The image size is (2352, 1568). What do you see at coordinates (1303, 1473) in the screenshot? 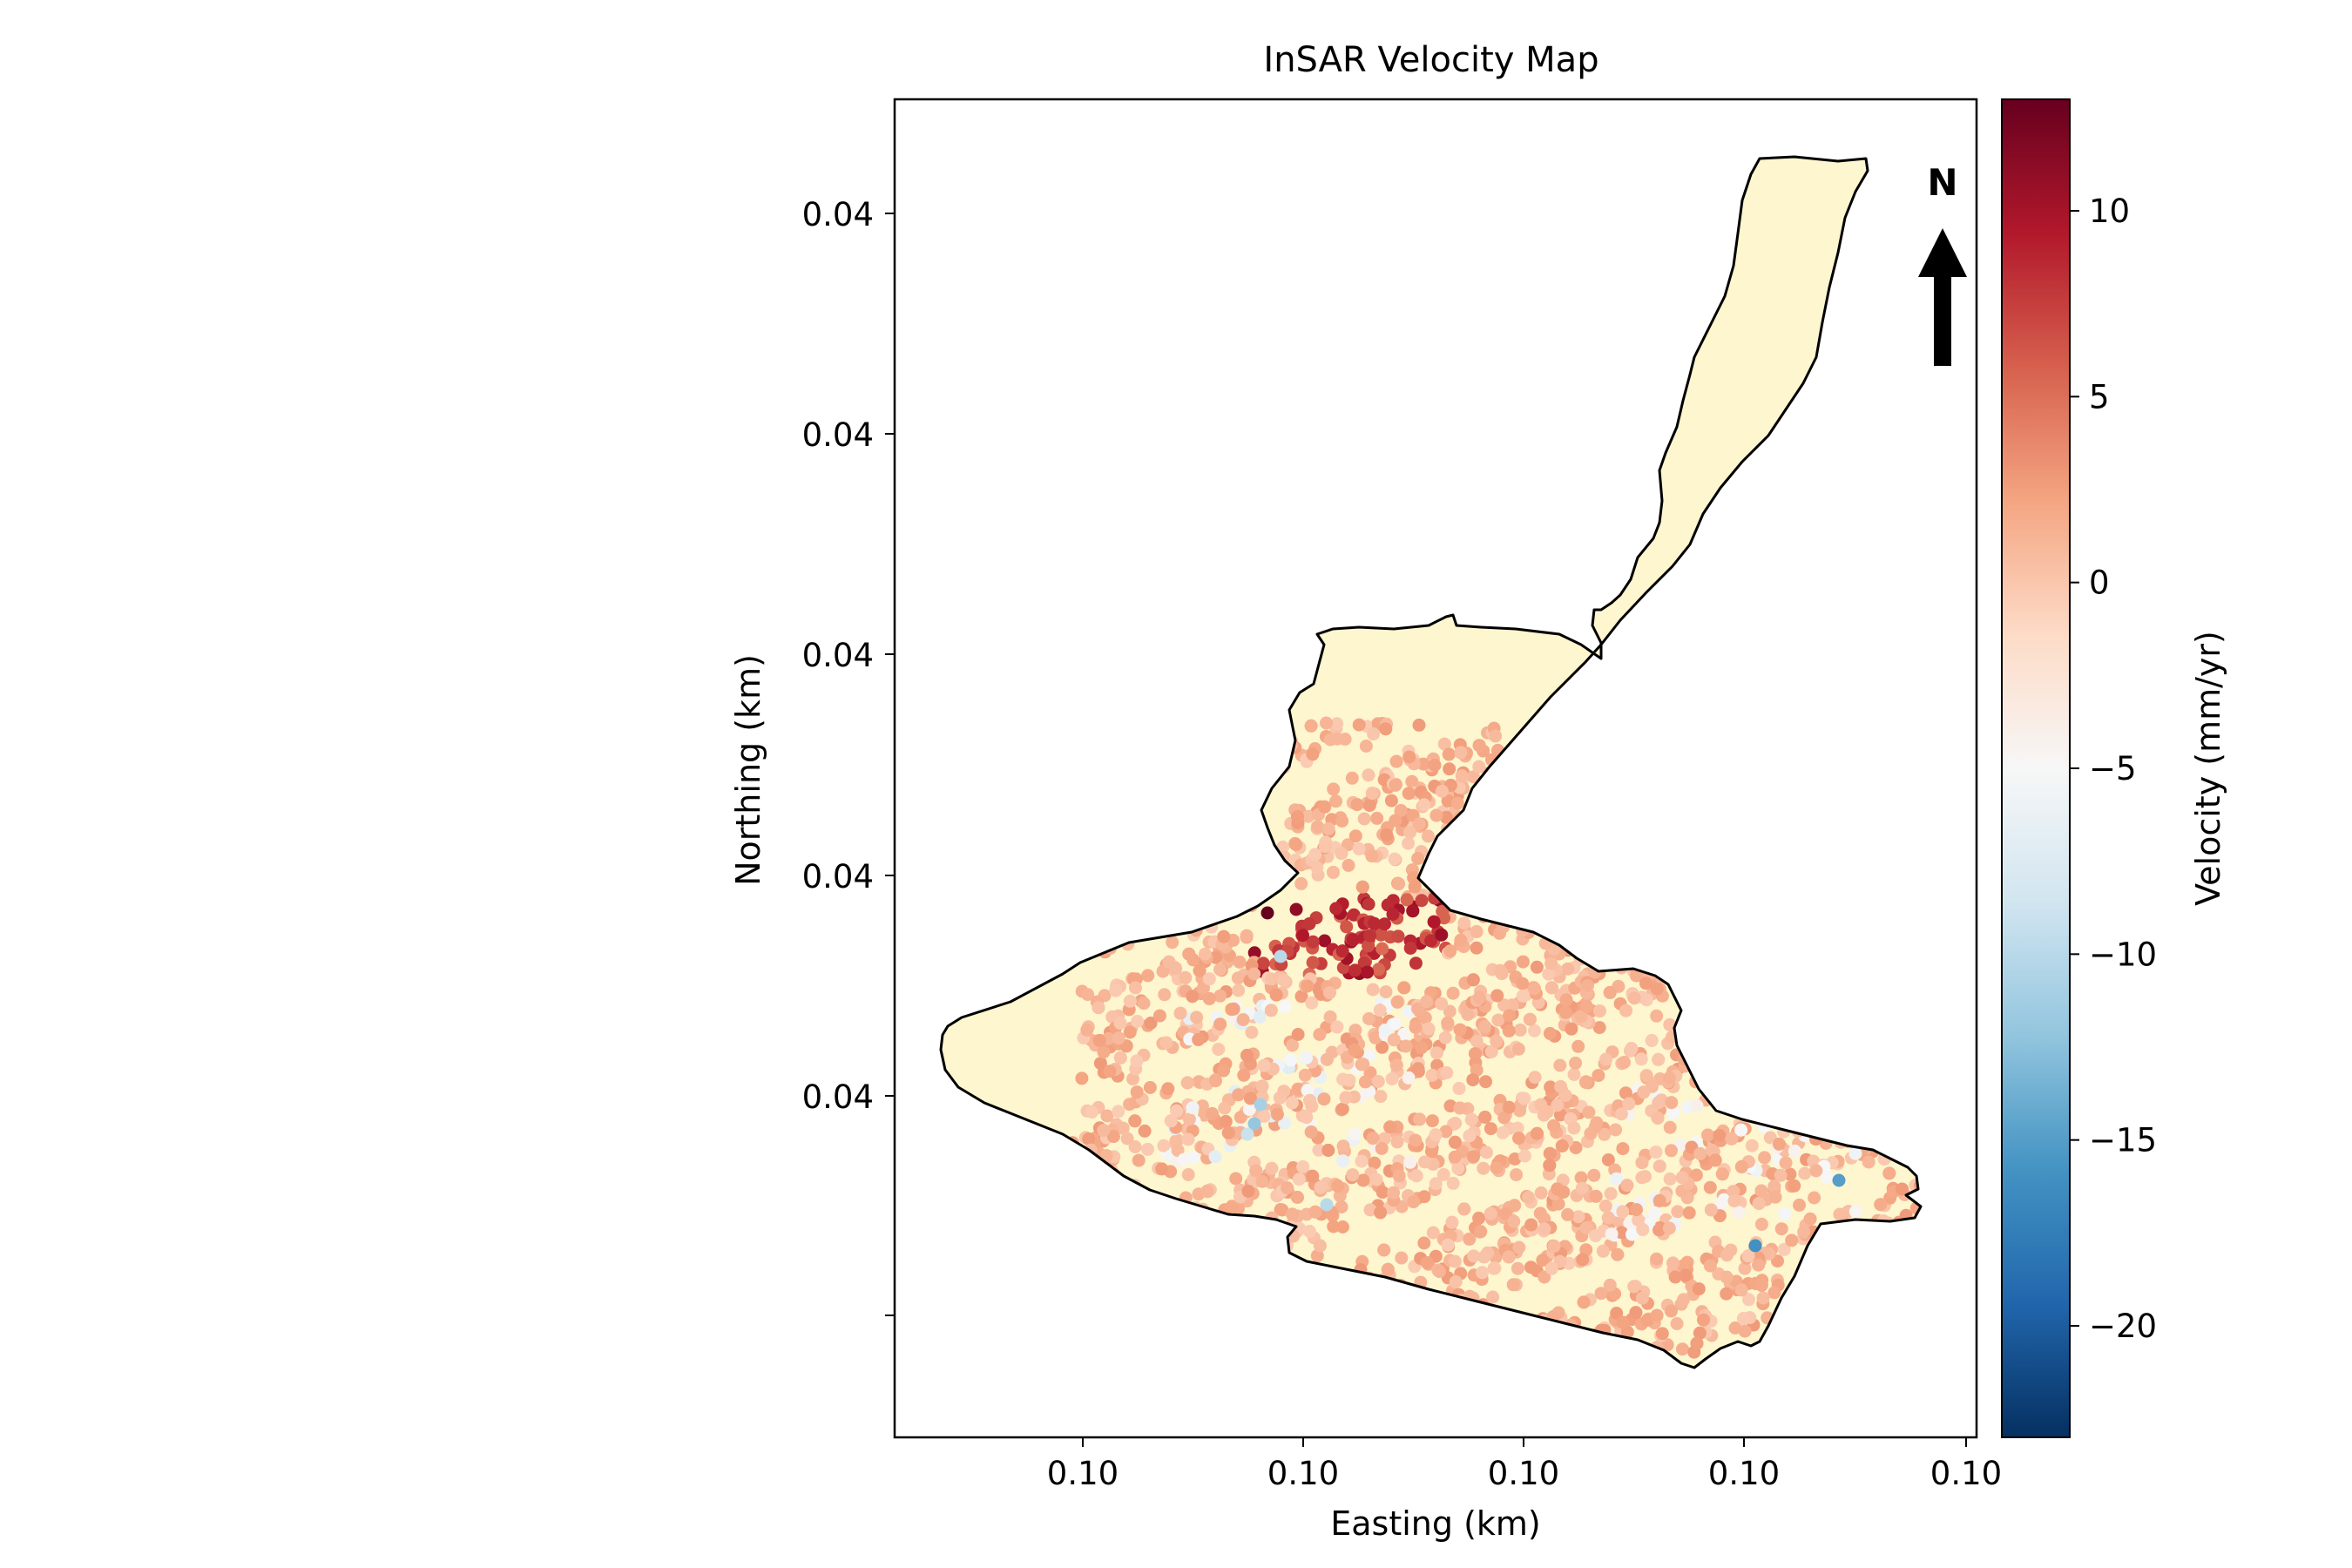
I see `x-tick-label: 0.10` at bounding box center [1303, 1473].